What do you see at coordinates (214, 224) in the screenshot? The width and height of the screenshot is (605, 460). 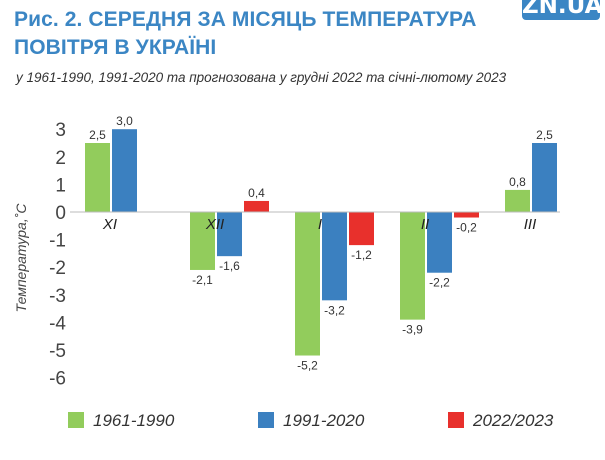 I see `category-label: XII` at bounding box center [214, 224].